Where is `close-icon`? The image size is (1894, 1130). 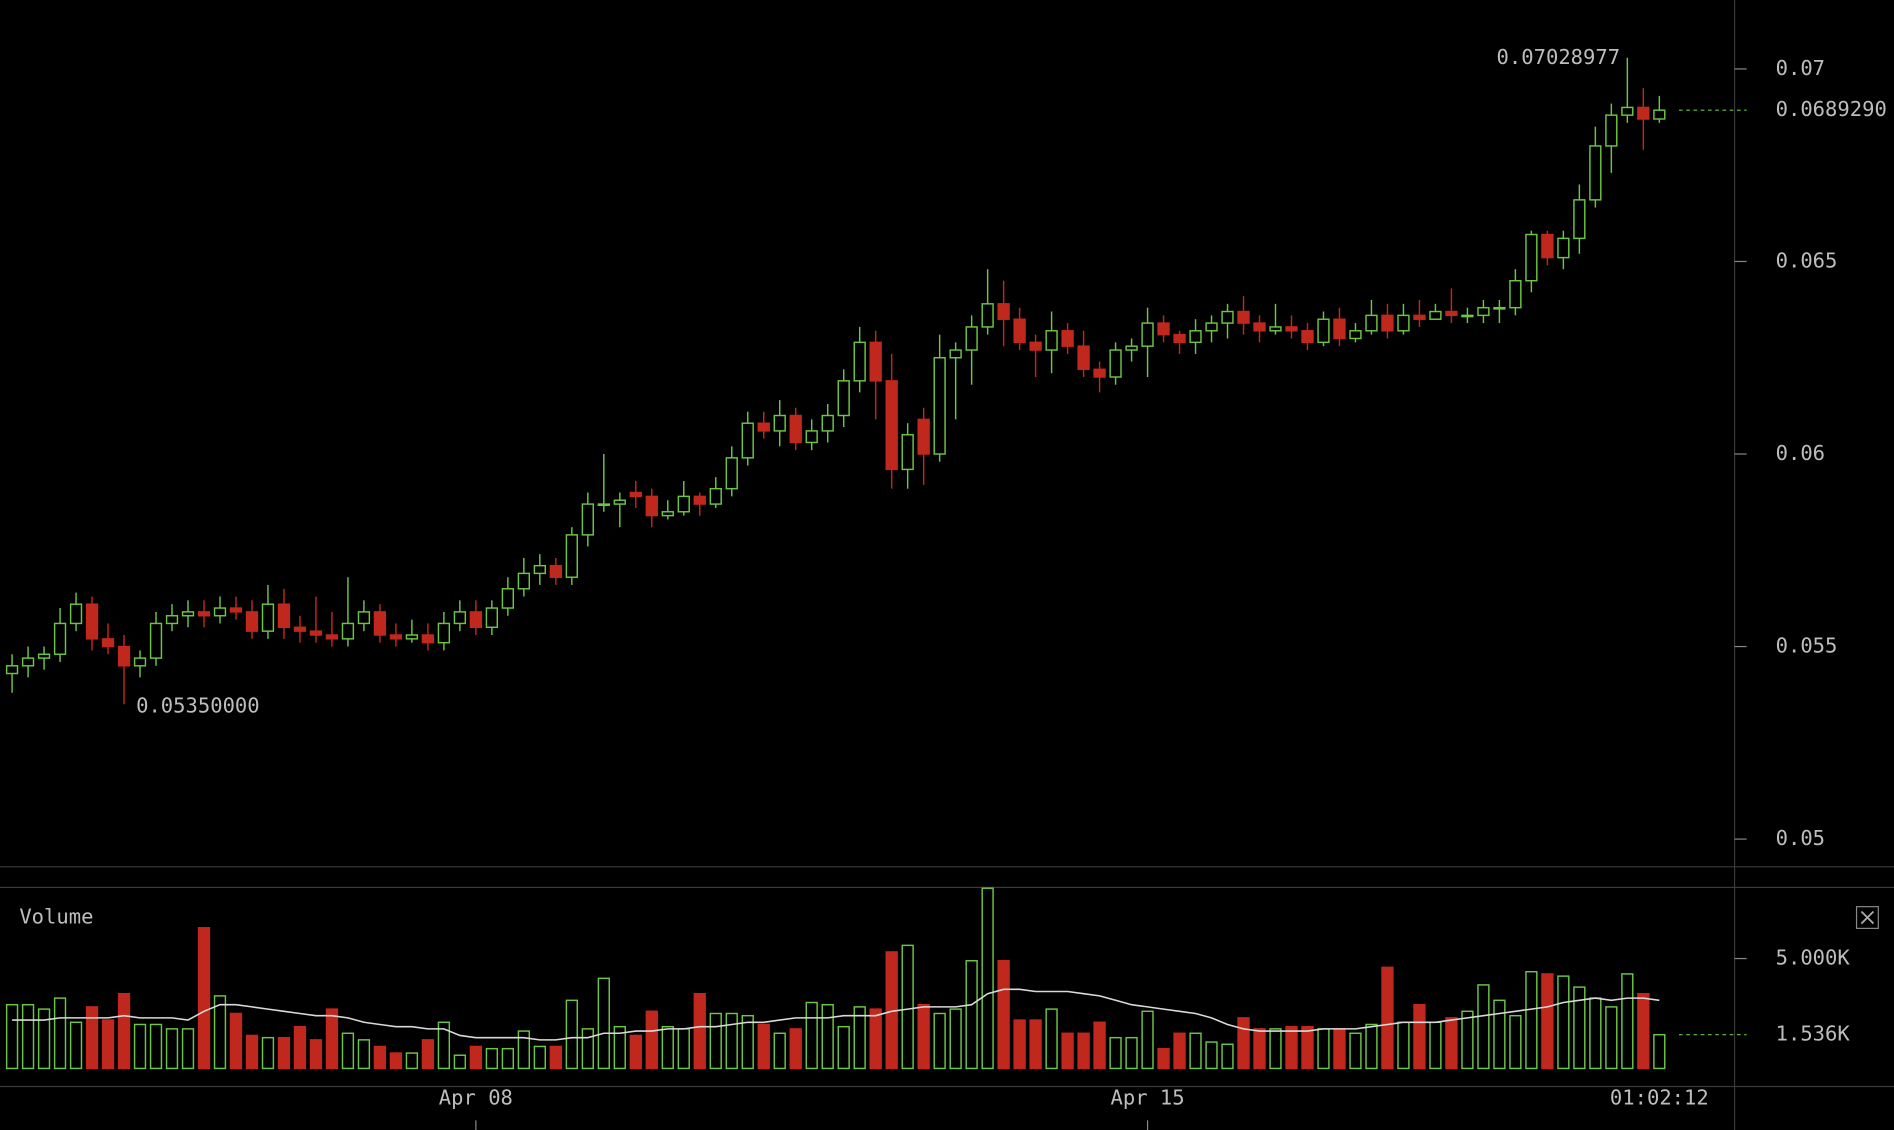 close-icon is located at coordinates (1867, 917).